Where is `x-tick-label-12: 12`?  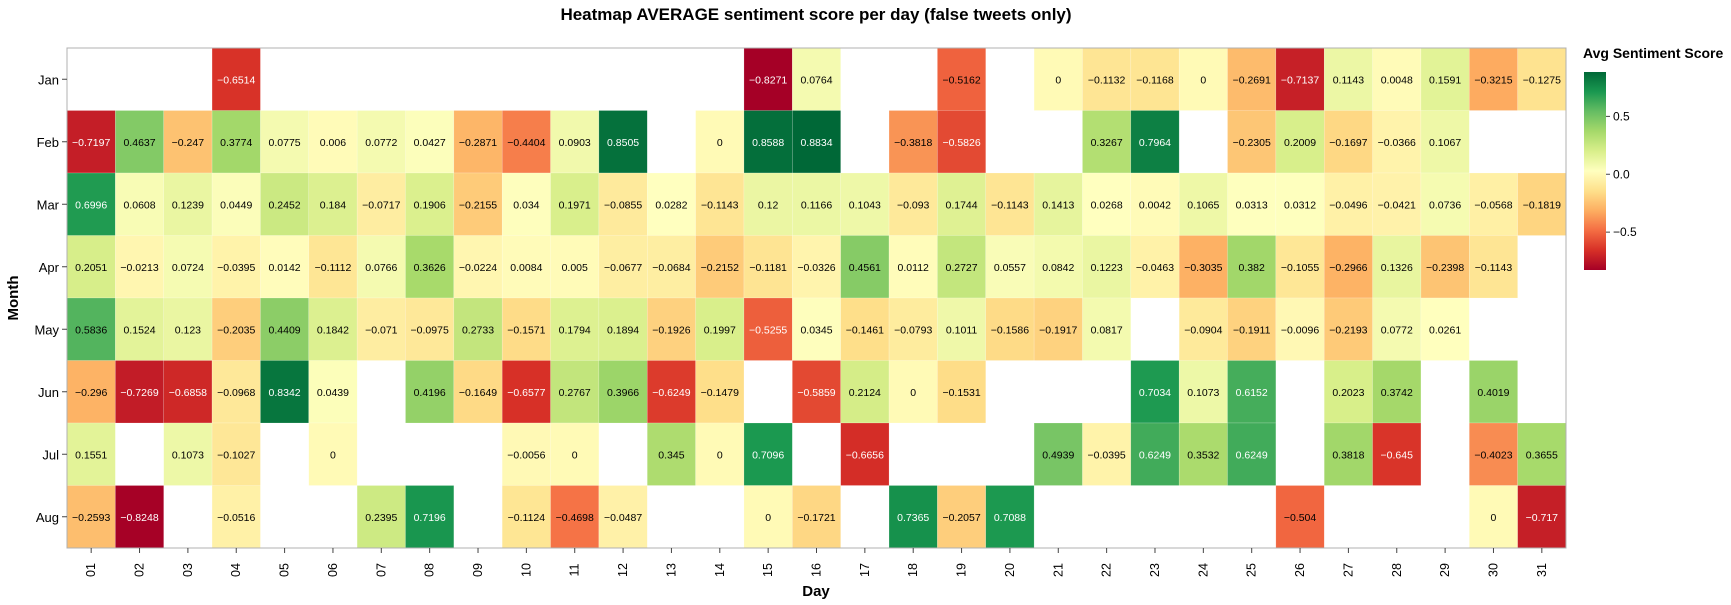
x-tick-label-12: 12 is located at coordinates (623, 570).